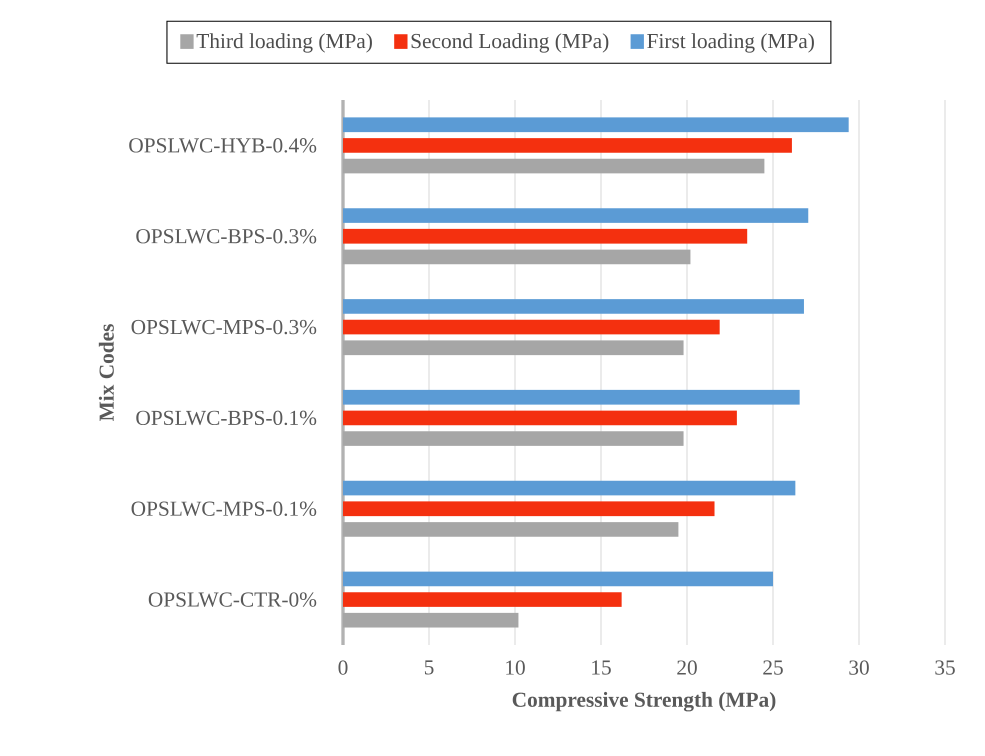  What do you see at coordinates (687, 667) in the screenshot?
I see `x-tick-label: 20` at bounding box center [687, 667].